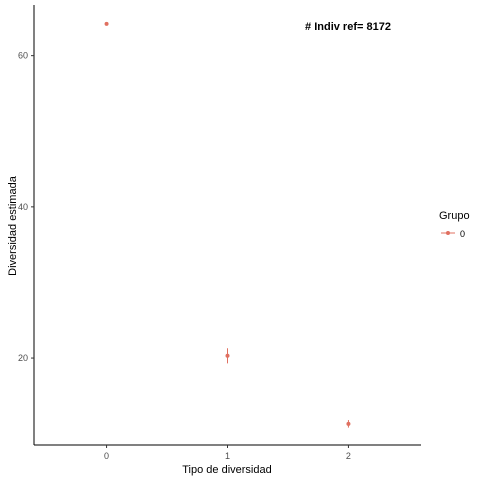 The width and height of the screenshot is (480, 480). What do you see at coordinates (462, 234) in the screenshot?
I see `legend-label: 0` at bounding box center [462, 234].